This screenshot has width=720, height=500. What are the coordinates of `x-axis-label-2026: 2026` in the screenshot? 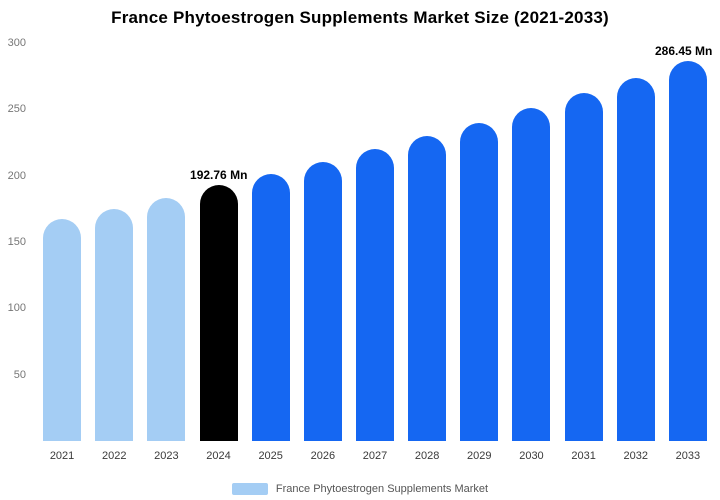 It's located at (323, 456).